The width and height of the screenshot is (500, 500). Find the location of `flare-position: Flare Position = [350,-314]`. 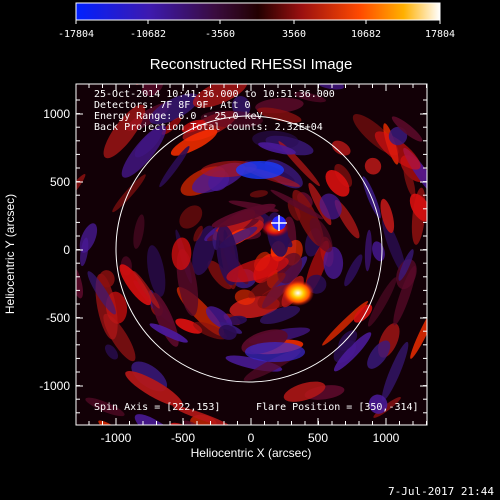

flare-position: Flare Position = [350,-314] is located at coordinates (337, 407).